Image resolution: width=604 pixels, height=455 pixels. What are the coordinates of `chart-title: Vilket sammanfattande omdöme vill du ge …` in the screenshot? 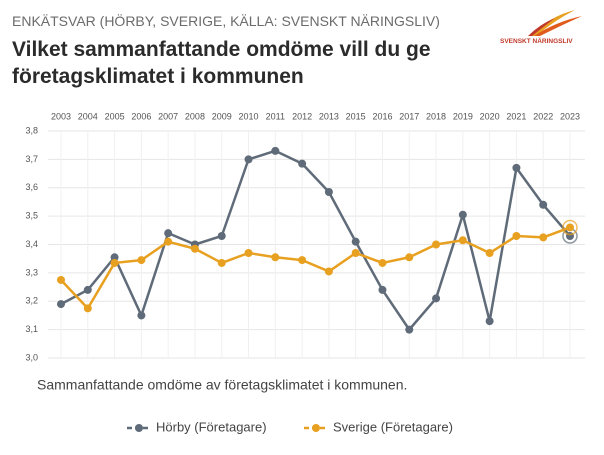 It's located at (221, 63).